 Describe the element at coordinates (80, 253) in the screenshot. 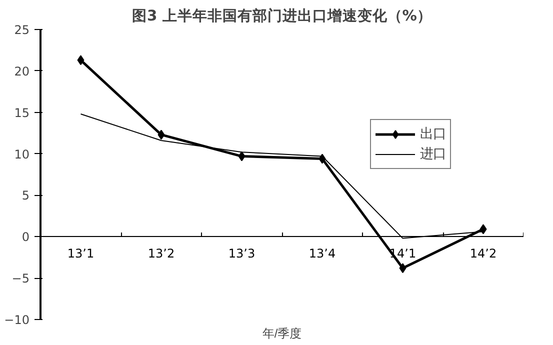

I see `x-tick-label: 13’1` at that location.